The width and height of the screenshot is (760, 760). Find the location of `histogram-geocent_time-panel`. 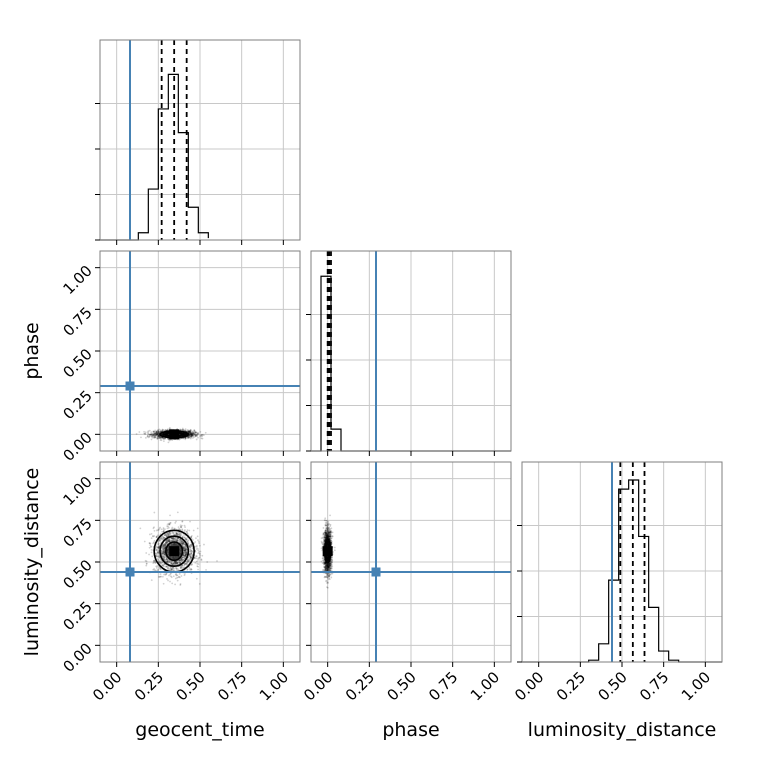

histogram-geocent_time-panel is located at coordinates (200, 140).